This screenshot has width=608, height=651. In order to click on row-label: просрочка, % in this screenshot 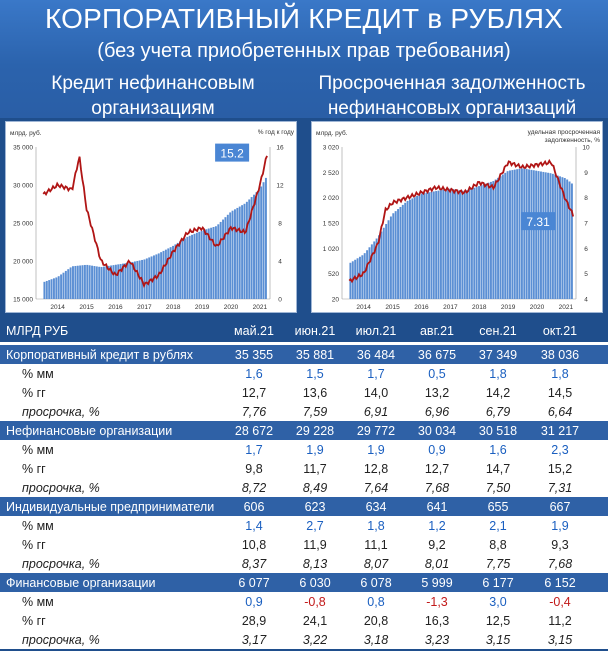, I will do `click(61, 411)`.